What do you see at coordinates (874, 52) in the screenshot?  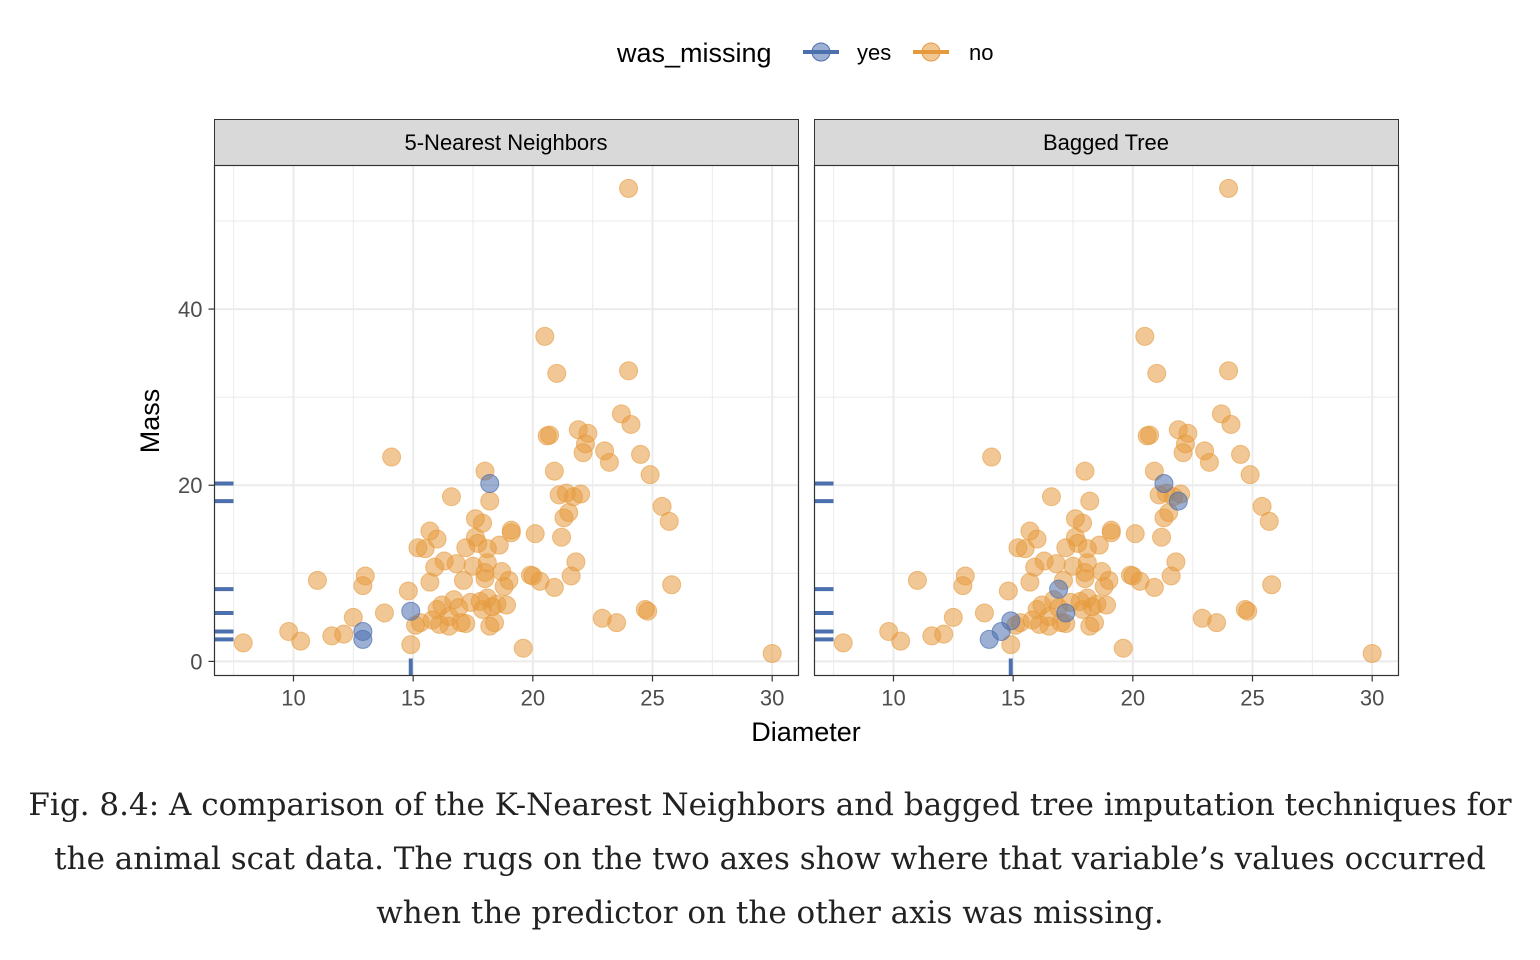 I see `legend-label-yes: yes` at bounding box center [874, 52].